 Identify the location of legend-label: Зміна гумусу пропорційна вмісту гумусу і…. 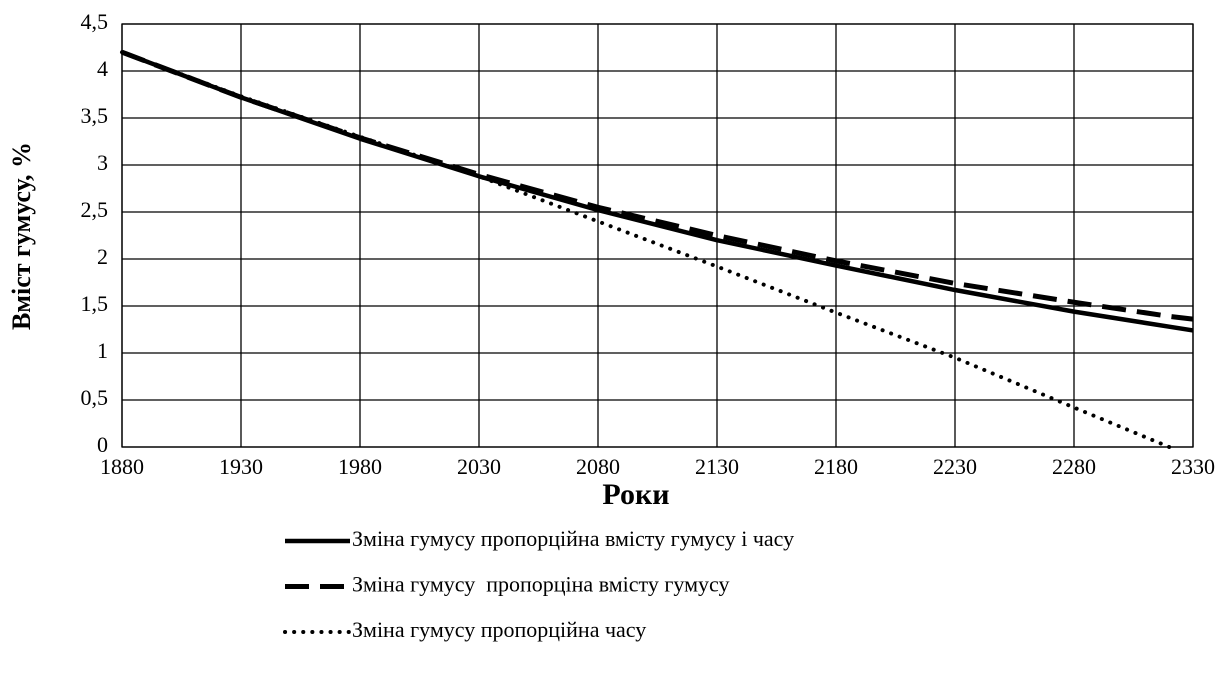
(573, 538).